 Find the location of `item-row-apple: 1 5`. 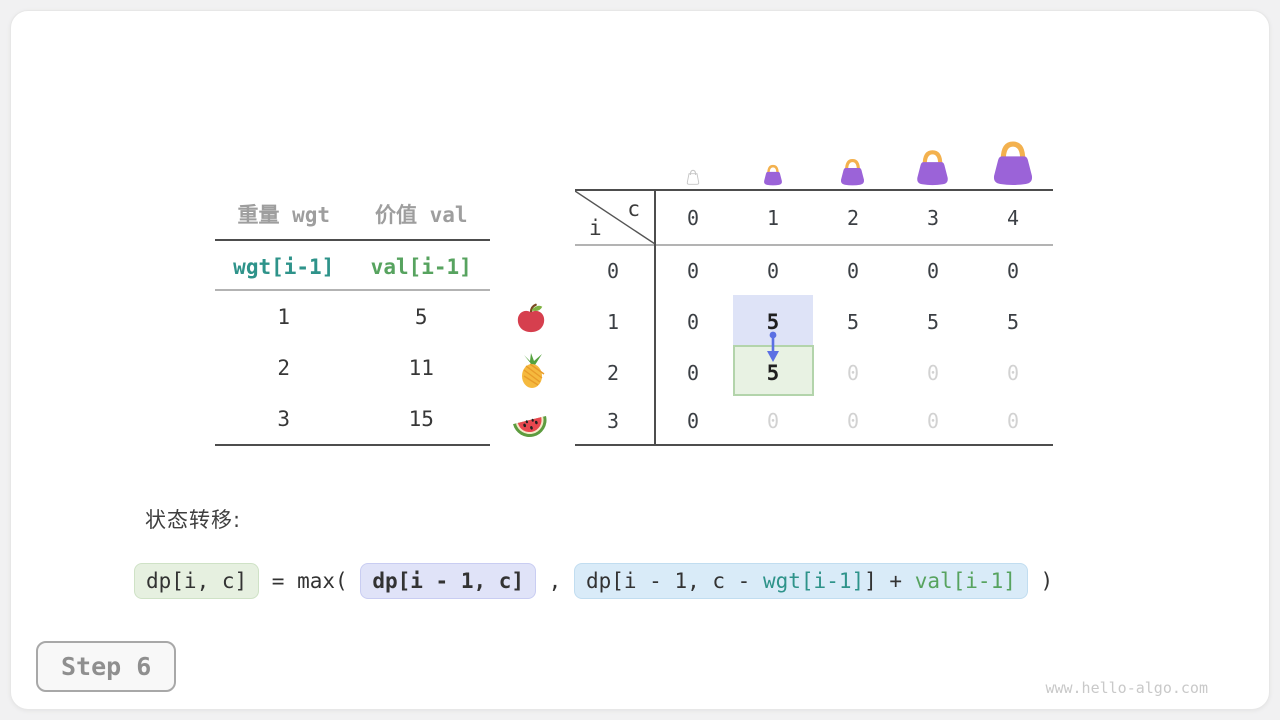

item-row-apple: 1 5 is located at coordinates (352, 316).